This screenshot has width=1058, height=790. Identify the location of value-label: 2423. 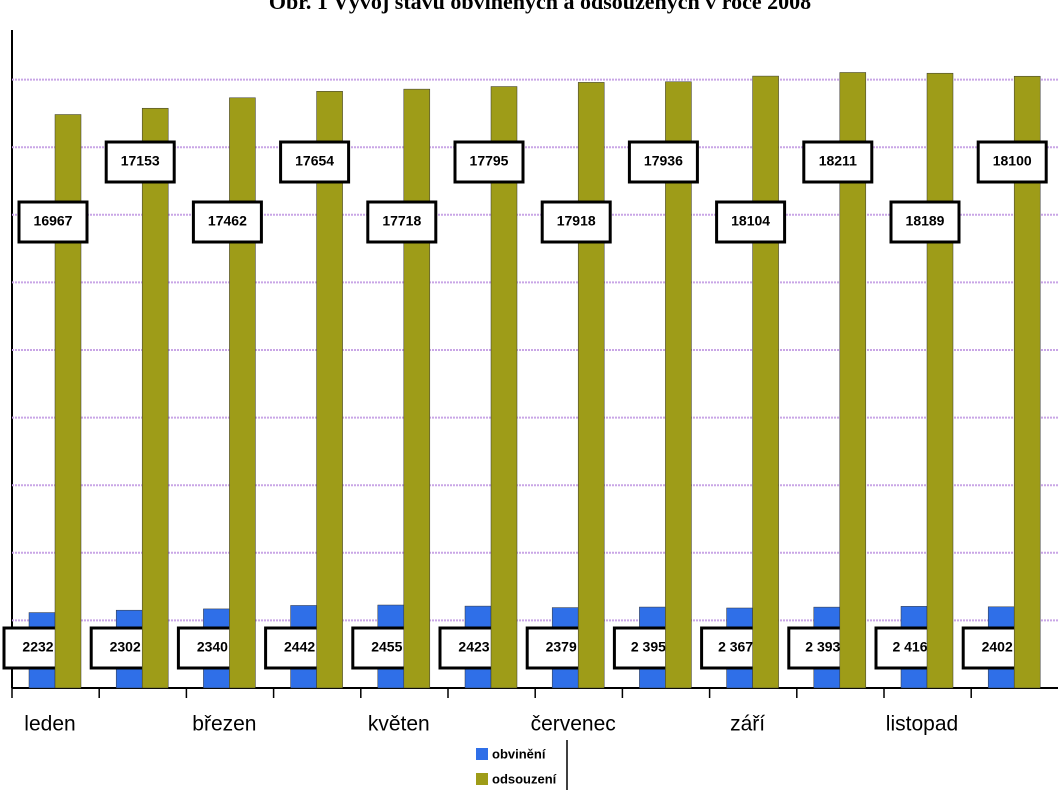
(473, 647).